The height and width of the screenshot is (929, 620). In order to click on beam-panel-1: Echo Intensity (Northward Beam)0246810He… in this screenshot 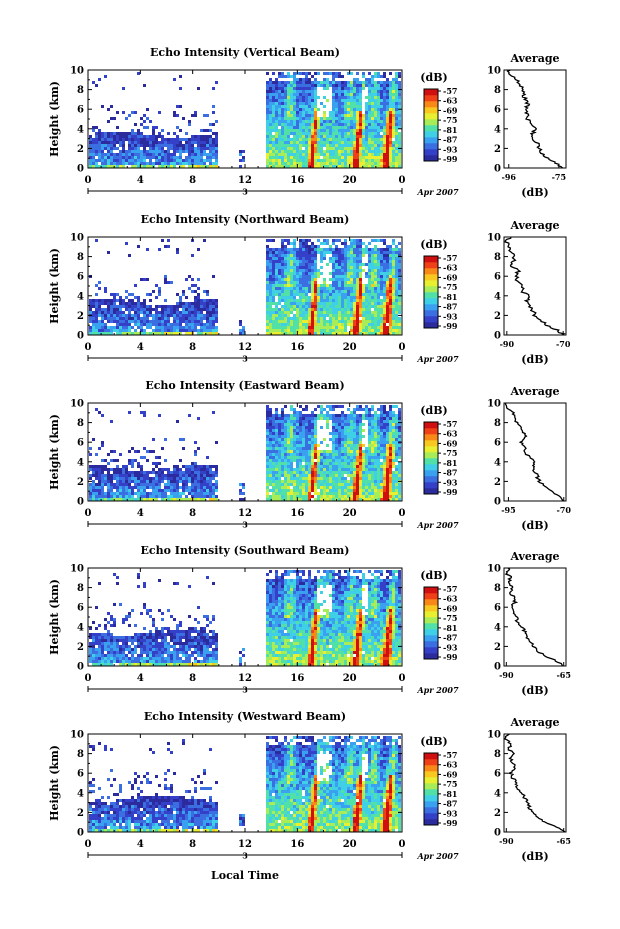, I will do `click(309, 289)`.